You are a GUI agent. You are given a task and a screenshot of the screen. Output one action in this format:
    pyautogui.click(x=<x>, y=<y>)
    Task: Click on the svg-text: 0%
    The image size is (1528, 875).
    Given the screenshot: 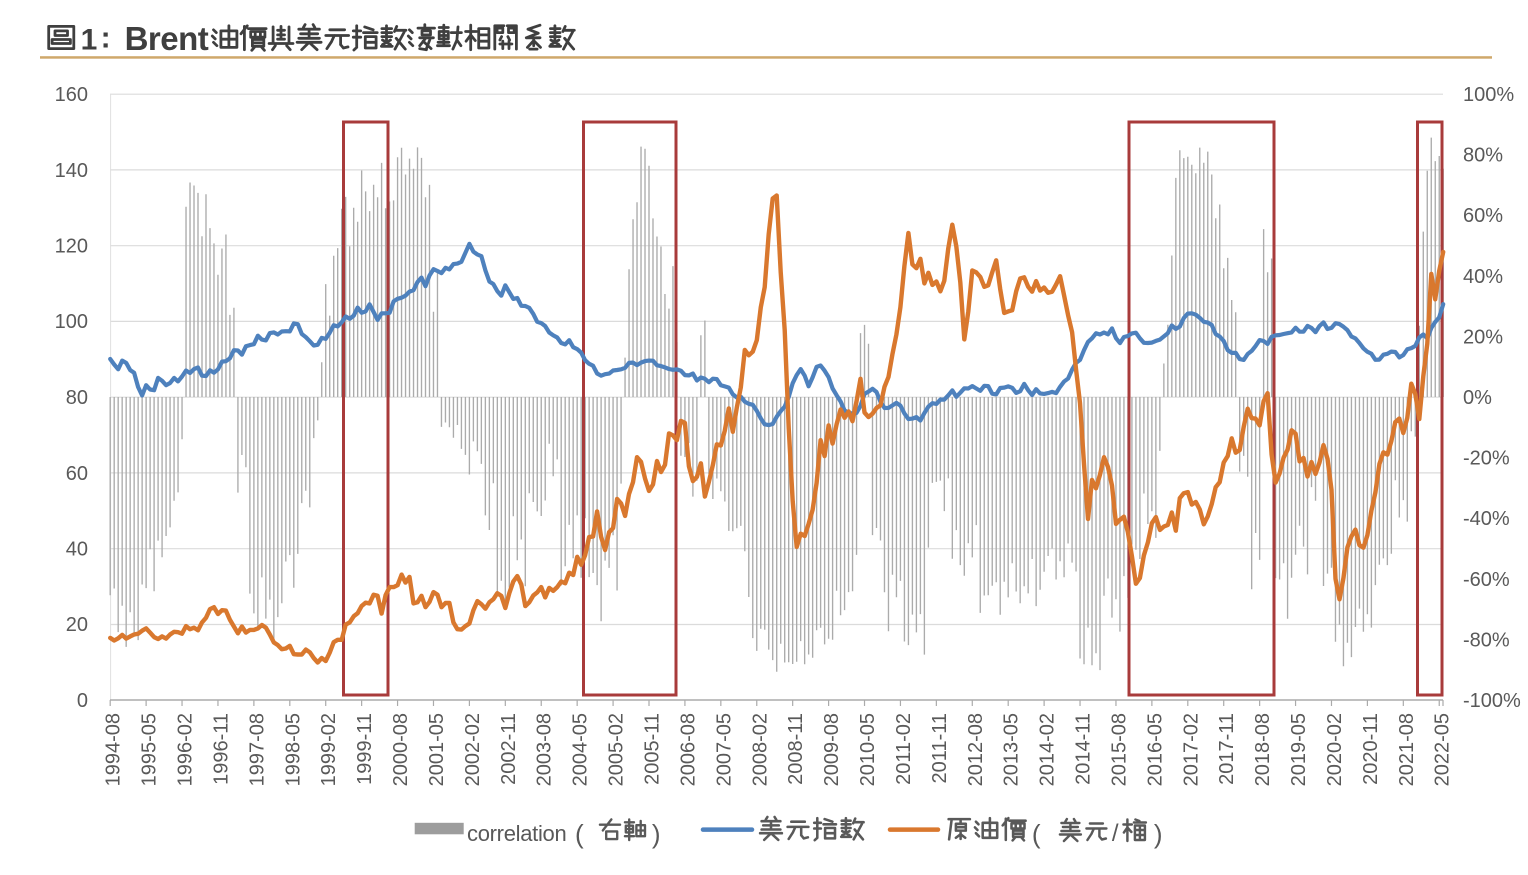 What is the action you would take?
    pyautogui.click(x=1477, y=398)
    